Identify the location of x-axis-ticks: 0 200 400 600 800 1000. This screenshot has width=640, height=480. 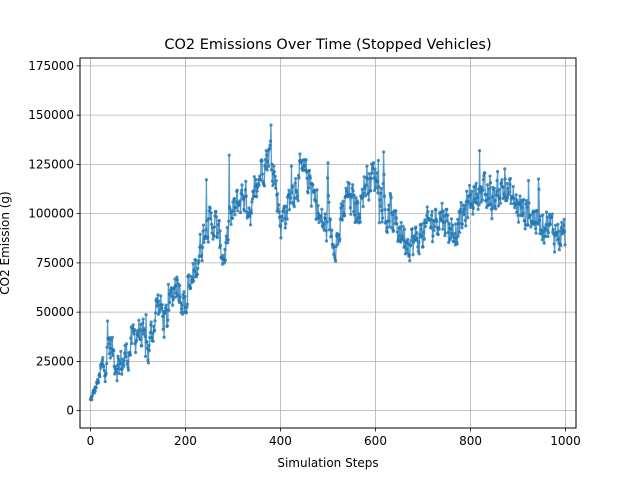
(334, 438).